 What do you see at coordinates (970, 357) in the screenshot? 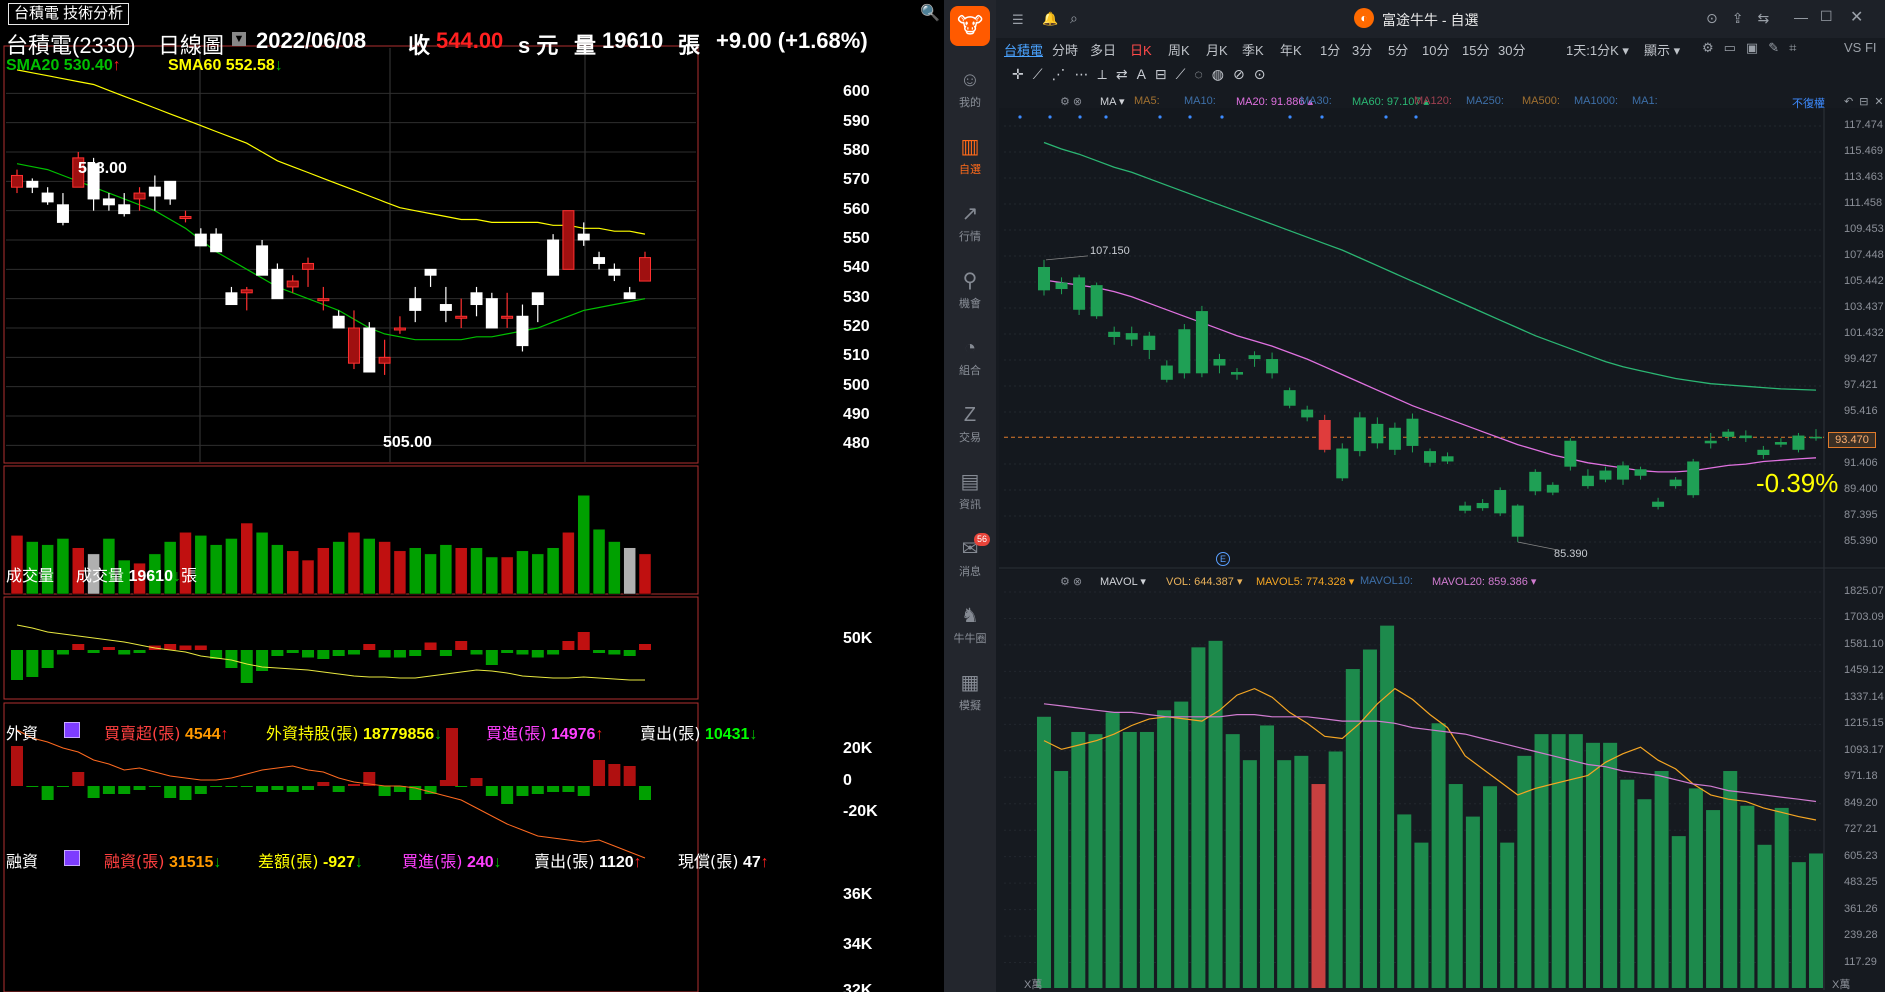
I see `sidebar-item-portfolio: ◔ 組合` at bounding box center [970, 357].